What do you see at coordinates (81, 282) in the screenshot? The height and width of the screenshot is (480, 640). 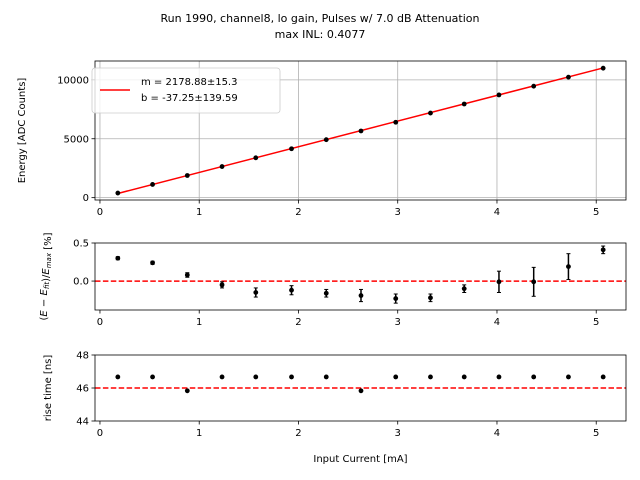 I see `y-tick-label: 0.0` at bounding box center [81, 282].